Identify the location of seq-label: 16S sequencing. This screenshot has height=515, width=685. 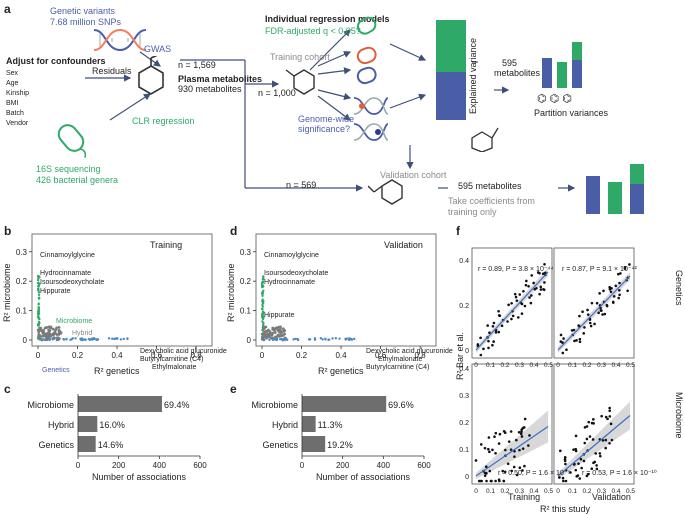
(68, 169).